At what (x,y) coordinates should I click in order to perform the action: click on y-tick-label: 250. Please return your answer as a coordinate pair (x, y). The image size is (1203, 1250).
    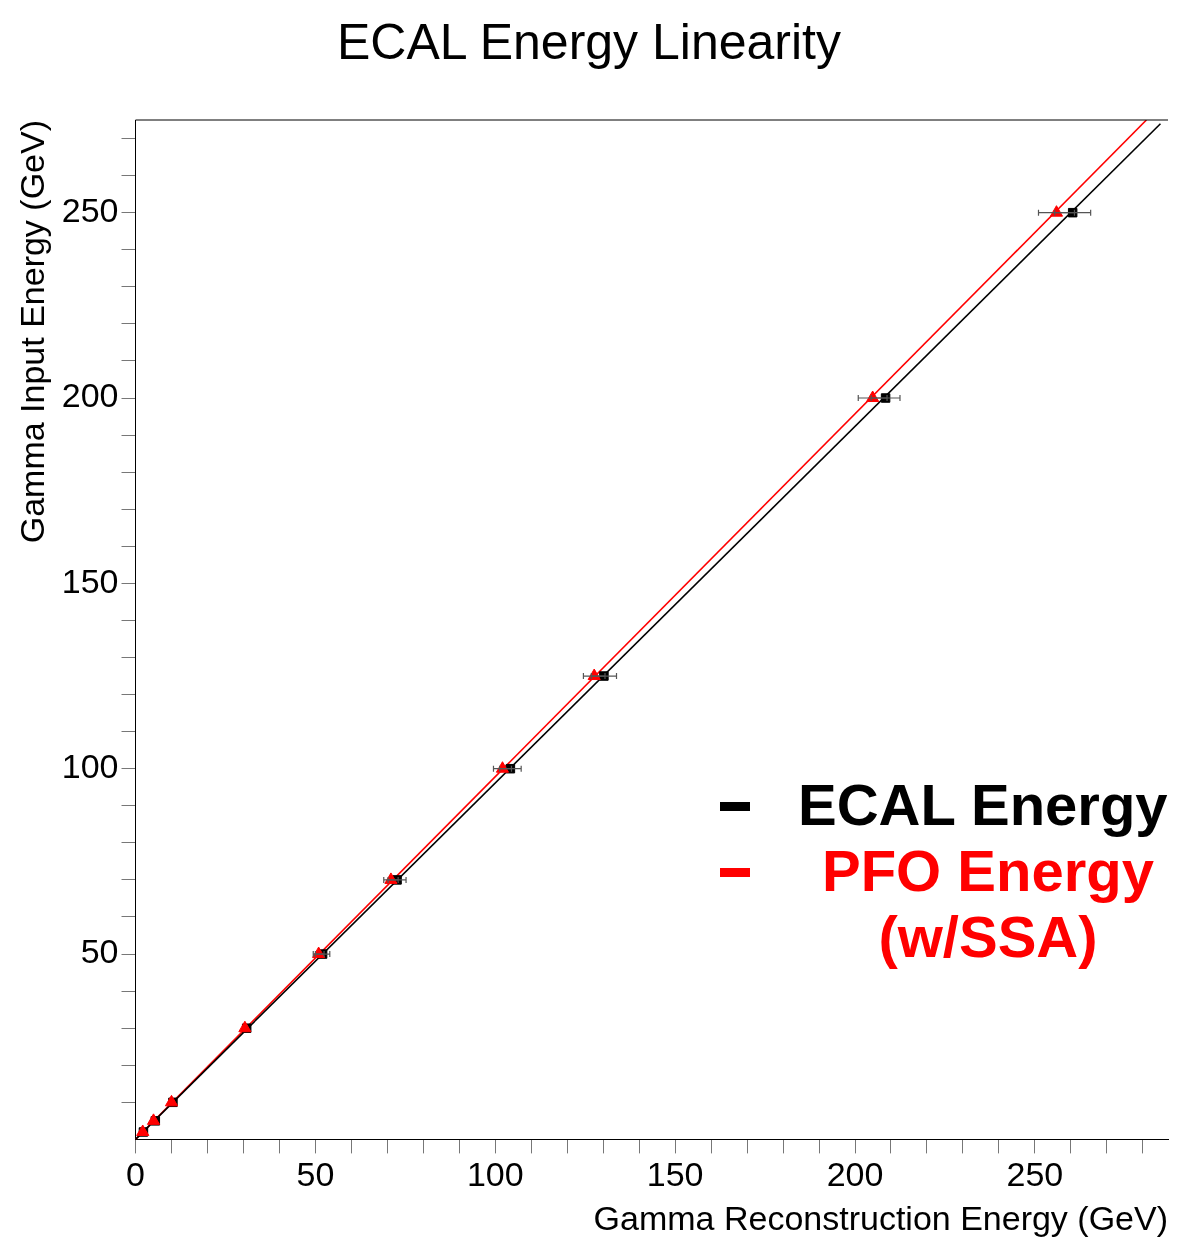
    Looking at the image, I should click on (90, 210).